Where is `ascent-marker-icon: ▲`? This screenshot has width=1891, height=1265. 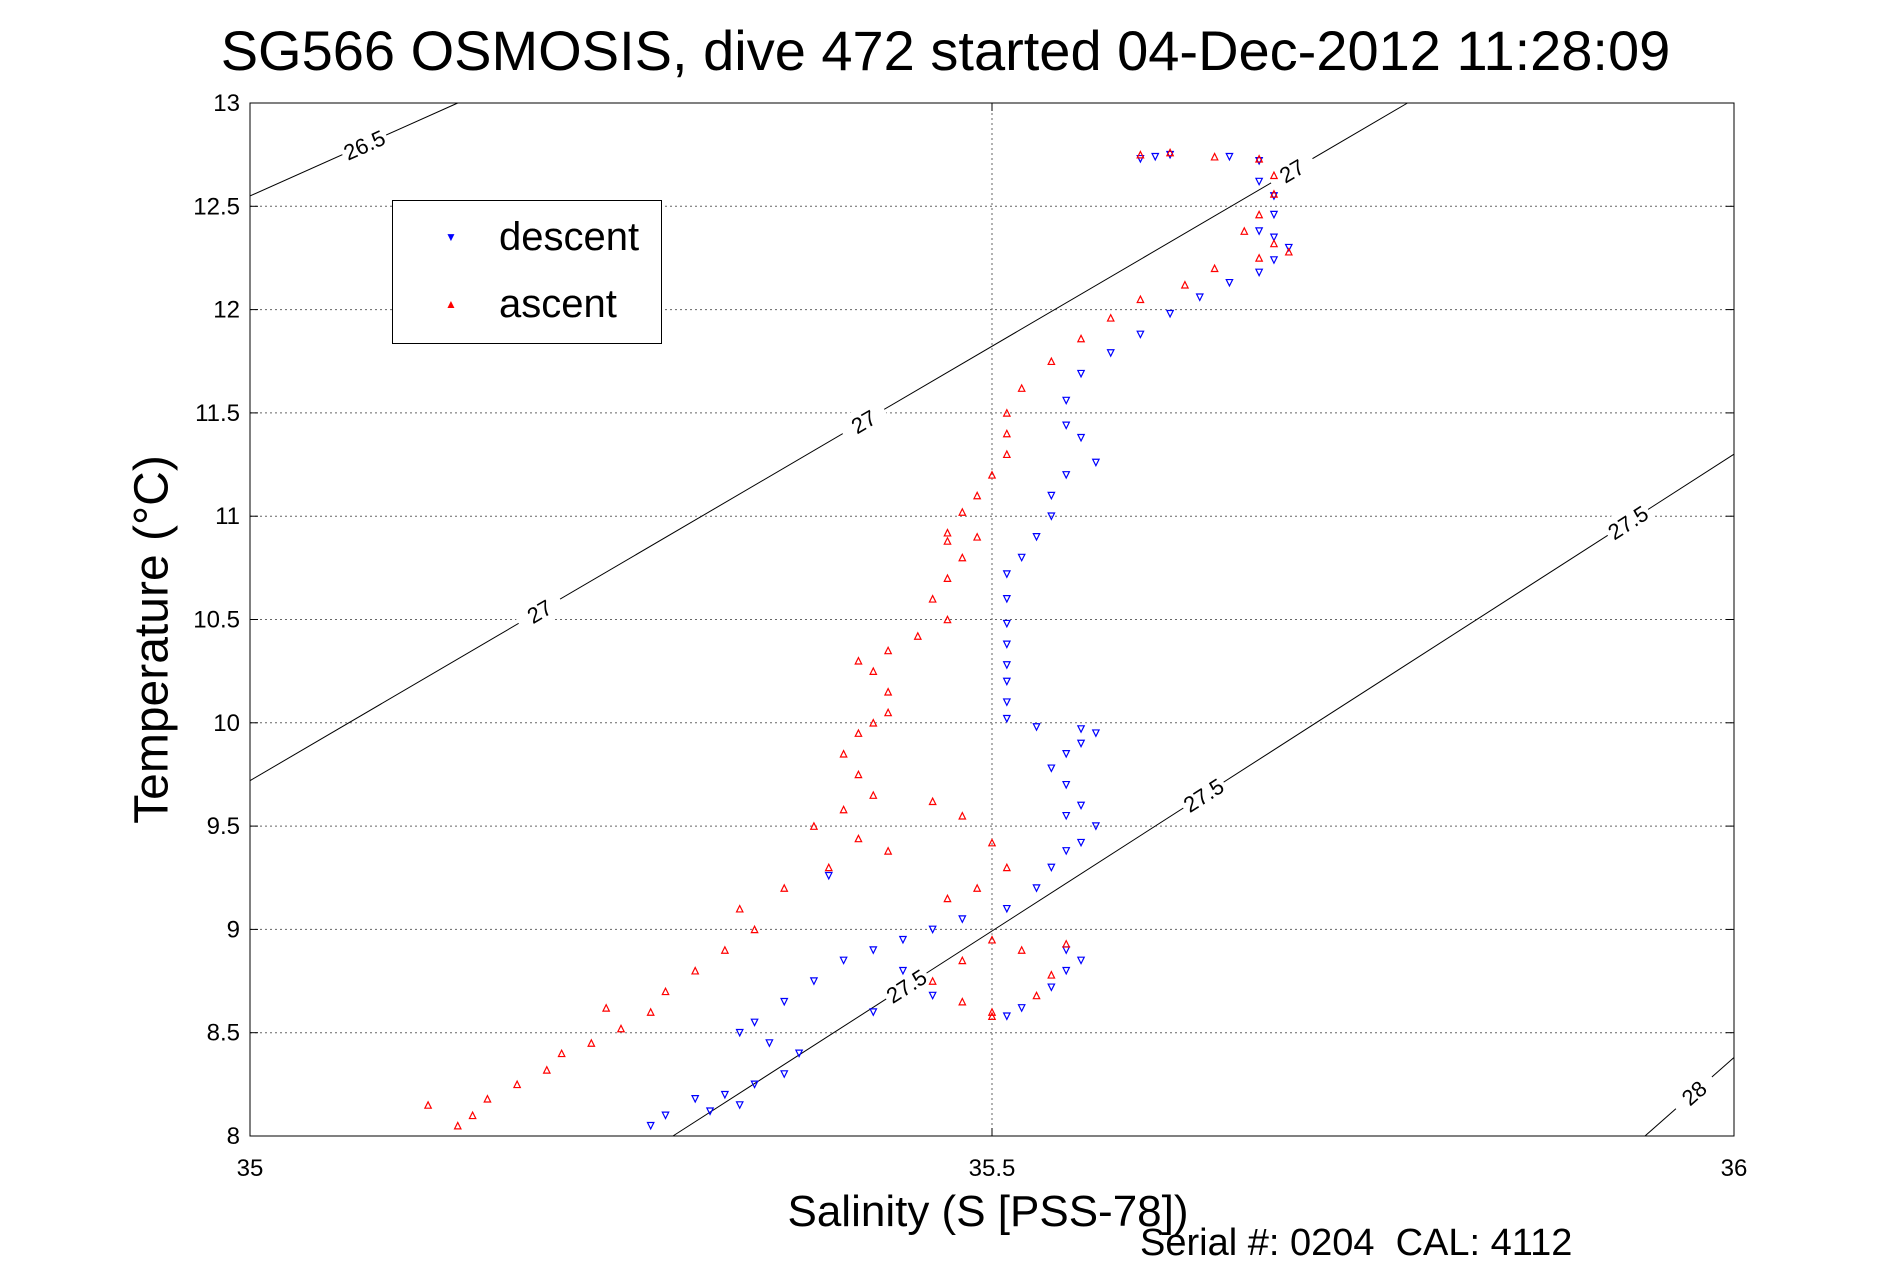
ascent-marker-icon: ▲ is located at coordinates (451, 304).